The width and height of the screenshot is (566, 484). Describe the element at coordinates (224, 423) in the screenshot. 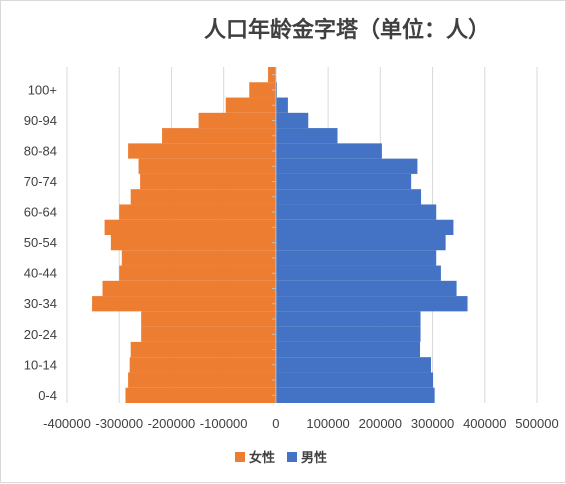

I see `x-tick-label-3: -100000` at that location.